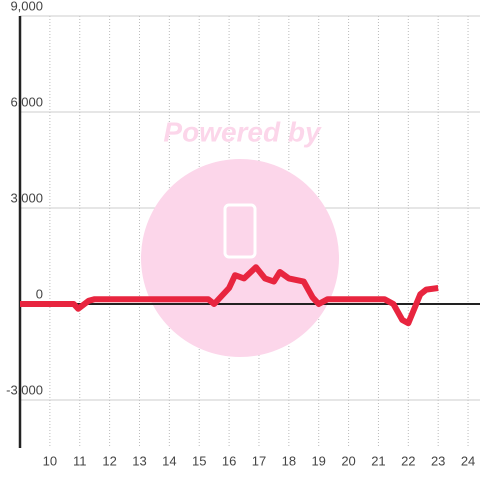 The image size is (480, 480). What do you see at coordinates (80, 460) in the screenshot?
I see `x-tick-label: 11` at bounding box center [80, 460].